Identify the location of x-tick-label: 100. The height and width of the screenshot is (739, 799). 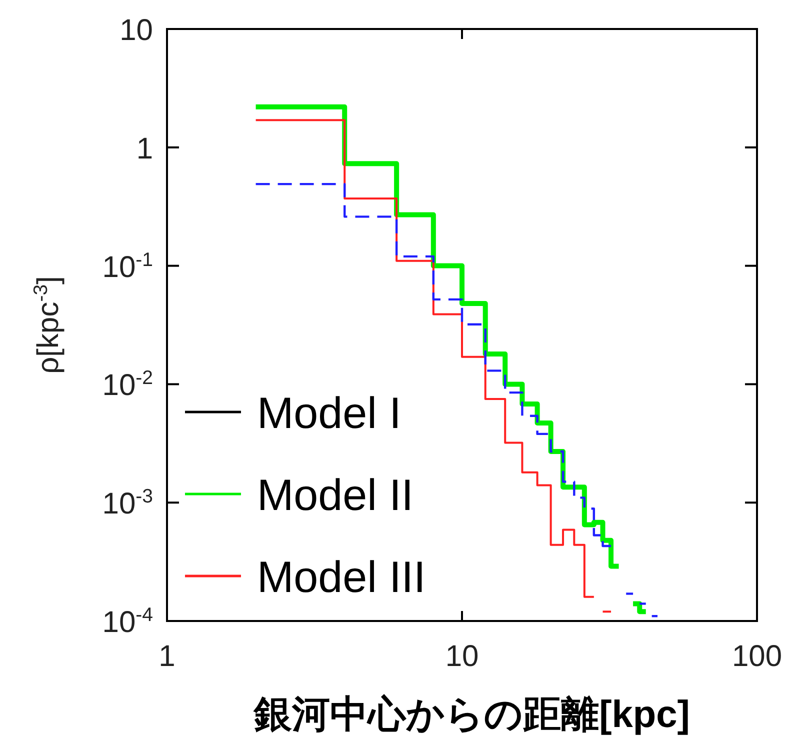
(757, 656).